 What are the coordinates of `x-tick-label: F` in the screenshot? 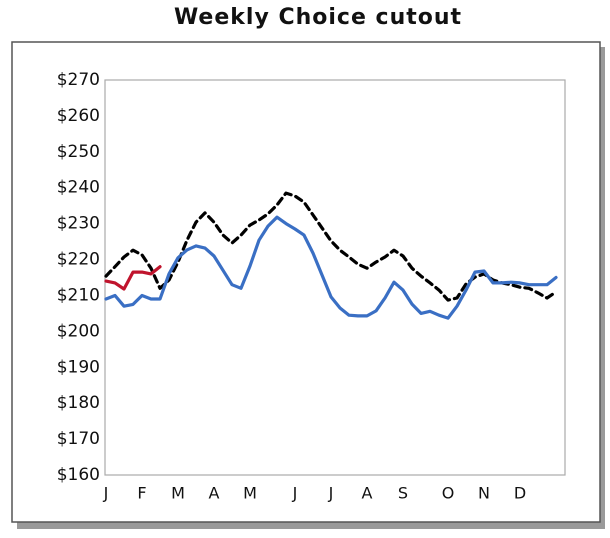 It's located at (141, 493).